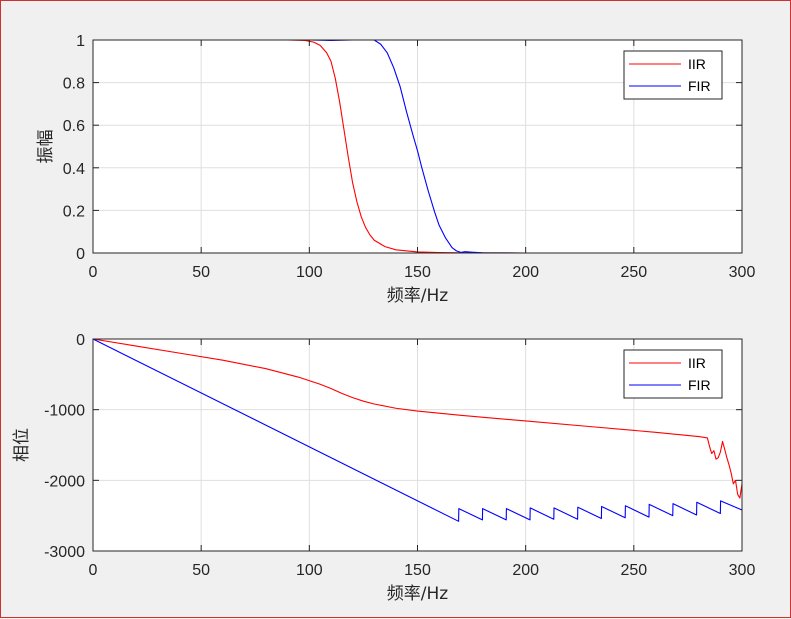 Image resolution: width=791 pixels, height=619 pixels. Describe the element at coordinates (74, 126) in the screenshot. I see `chart1-y-tick-label: 0.6` at that location.